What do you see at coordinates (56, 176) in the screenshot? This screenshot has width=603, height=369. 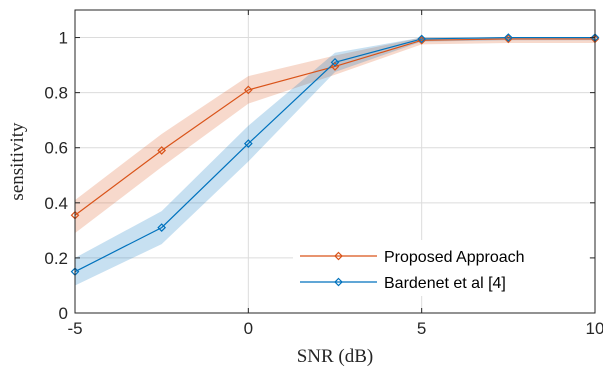 I see `y-tick-labels: 0 0.2 0.4 0.6 0.8 1` at bounding box center [56, 176].